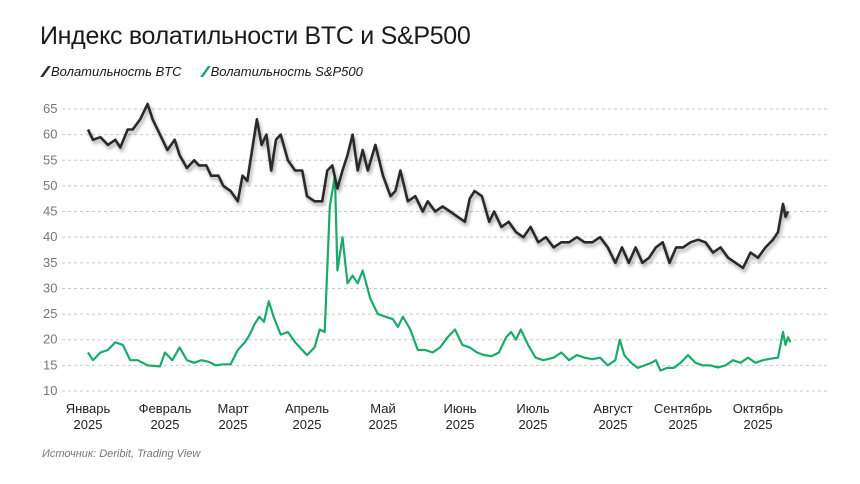  I want to click on y-tick-label: 55, so click(50, 159).